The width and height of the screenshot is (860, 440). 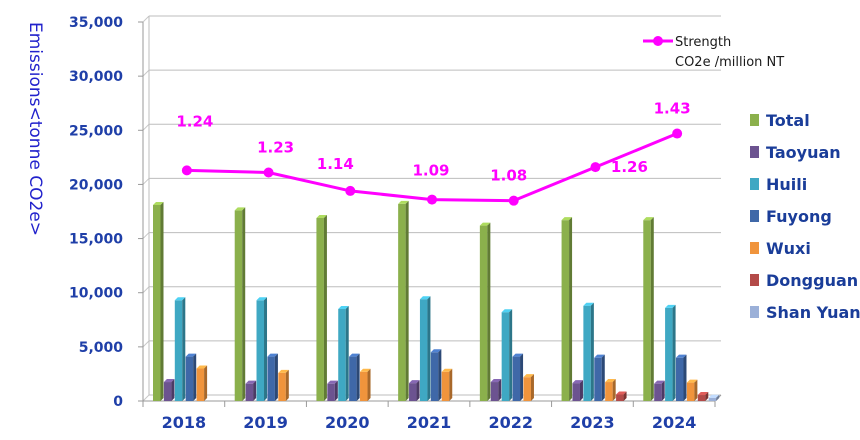 What do you see at coordinates (96, 23) in the screenshot?
I see `y-tick-label: 35,000` at bounding box center [96, 23].